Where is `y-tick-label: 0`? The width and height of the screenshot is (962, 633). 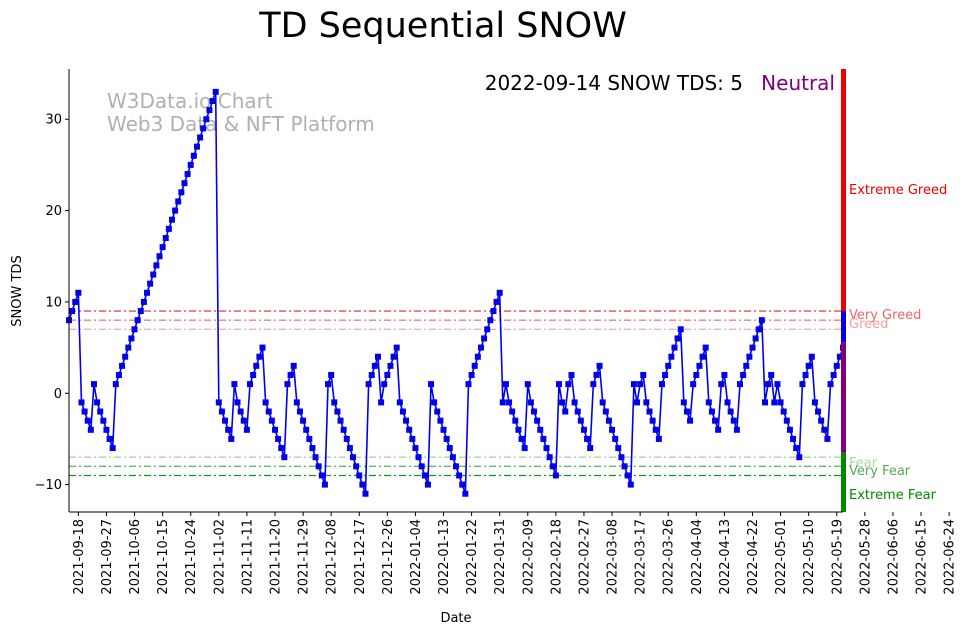 y-tick-label: 0 is located at coordinates (58, 394).